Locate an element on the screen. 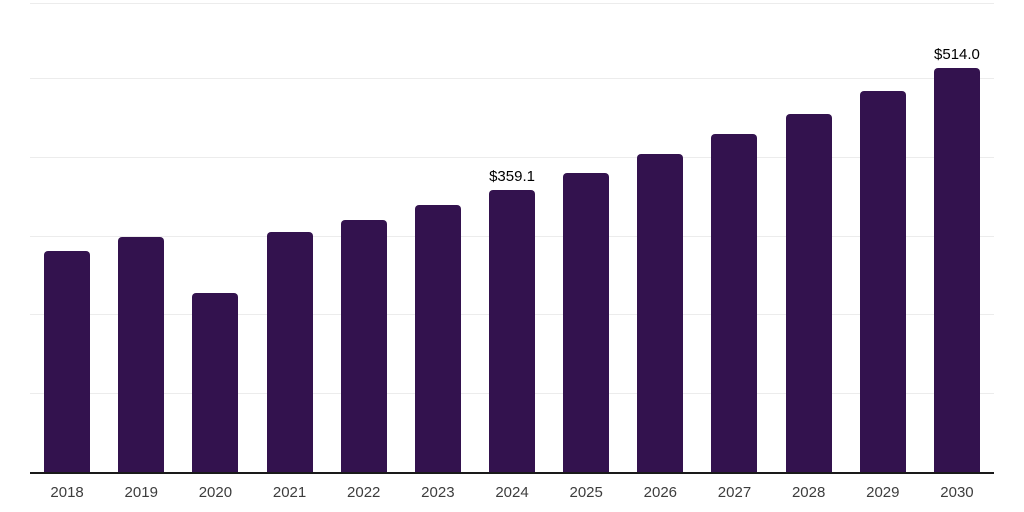  bar-2023 is located at coordinates (437, 339).